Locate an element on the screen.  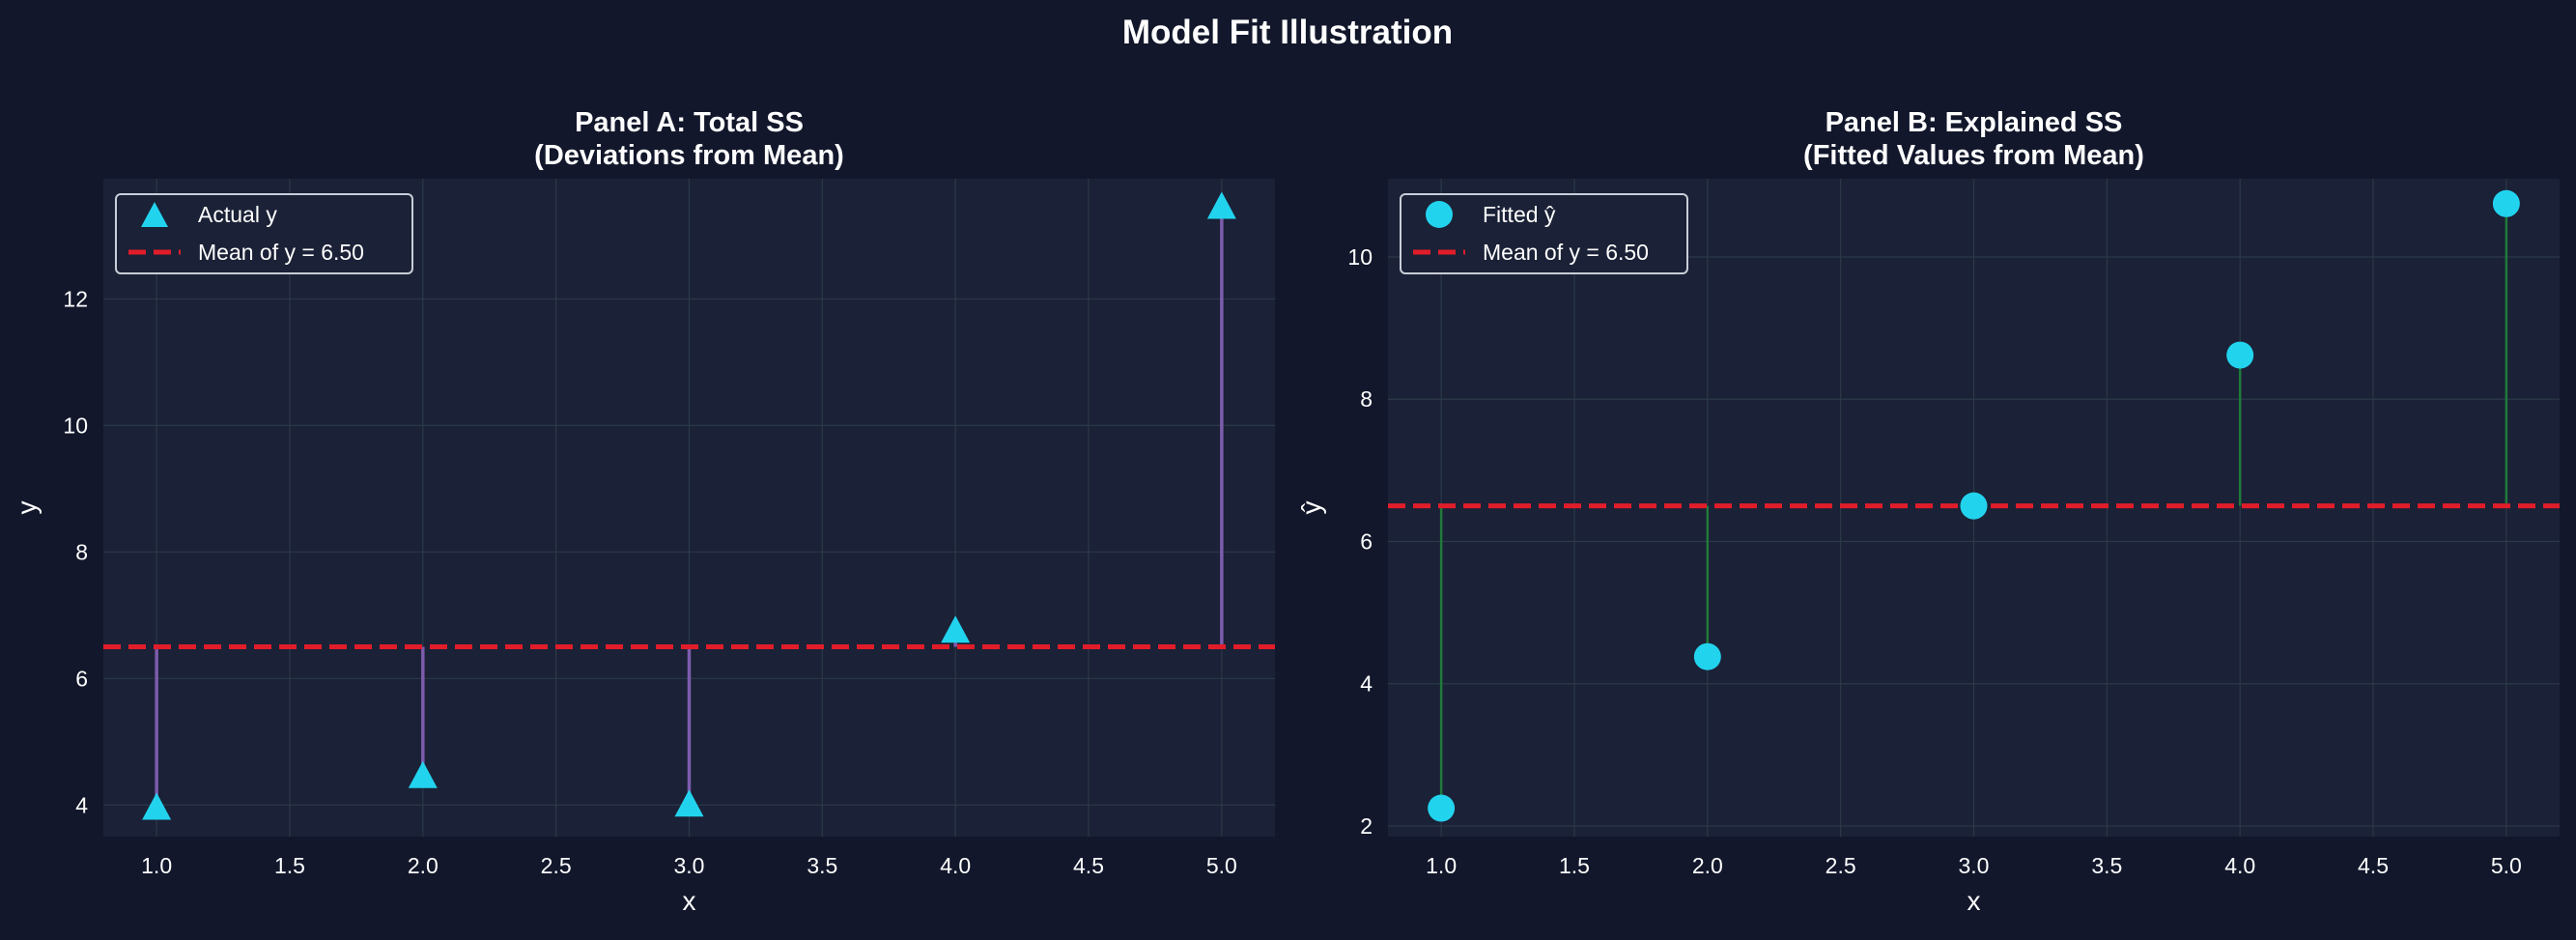
panel-title-line: (Fitted Values from Mean) is located at coordinates (1973, 155).